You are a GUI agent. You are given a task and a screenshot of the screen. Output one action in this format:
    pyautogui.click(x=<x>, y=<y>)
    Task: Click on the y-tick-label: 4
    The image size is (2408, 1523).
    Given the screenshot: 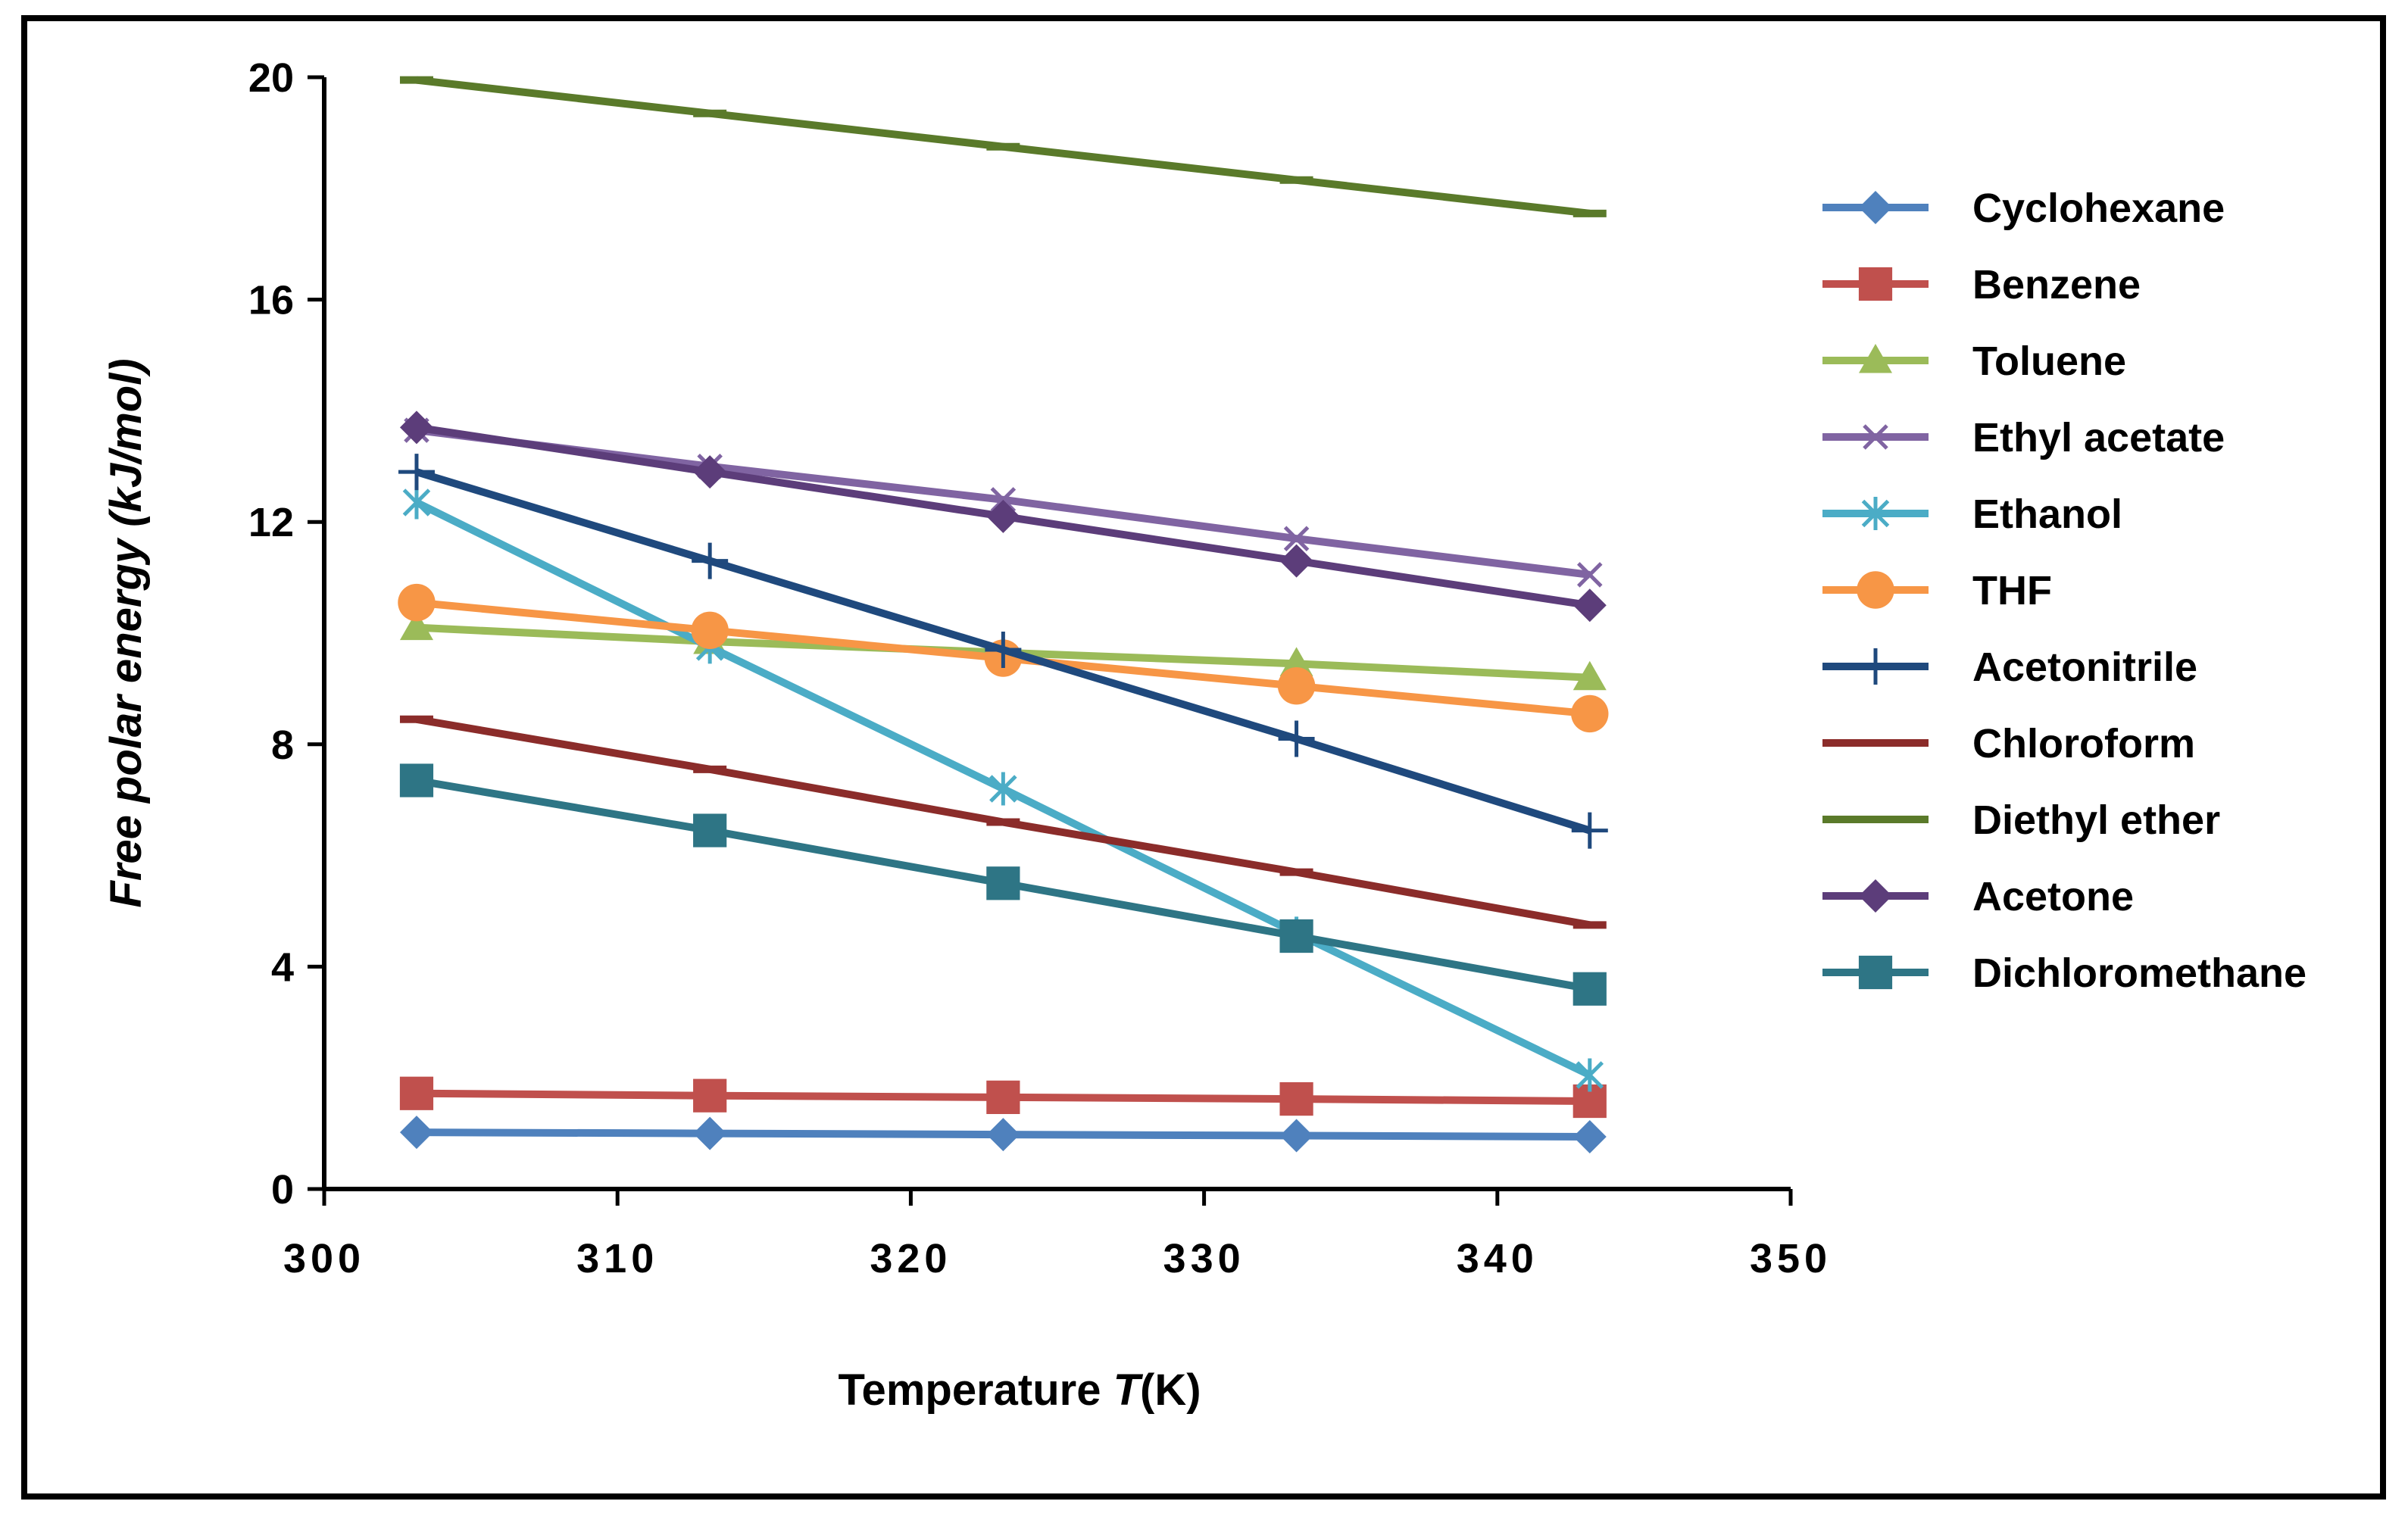 What is the action you would take?
    pyautogui.click(x=282, y=967)
    